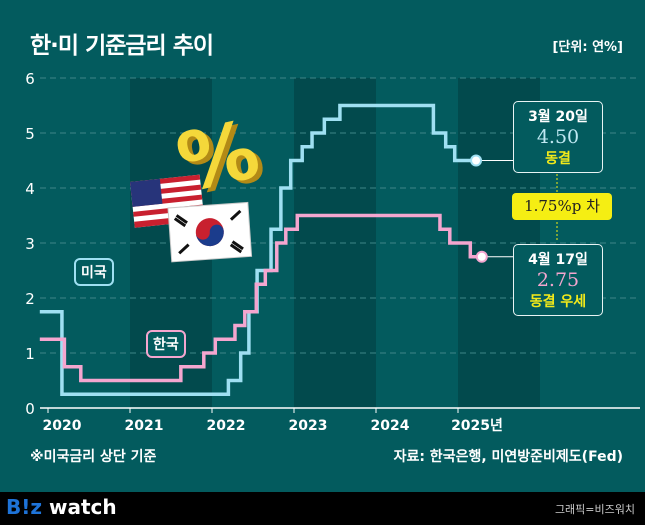 The width and height of the screenshot is (645, 525). What do you see at coordinates (94, 272) in the screenshot?
I see `us-series-label: 미국` at bounding box center [94, 272].